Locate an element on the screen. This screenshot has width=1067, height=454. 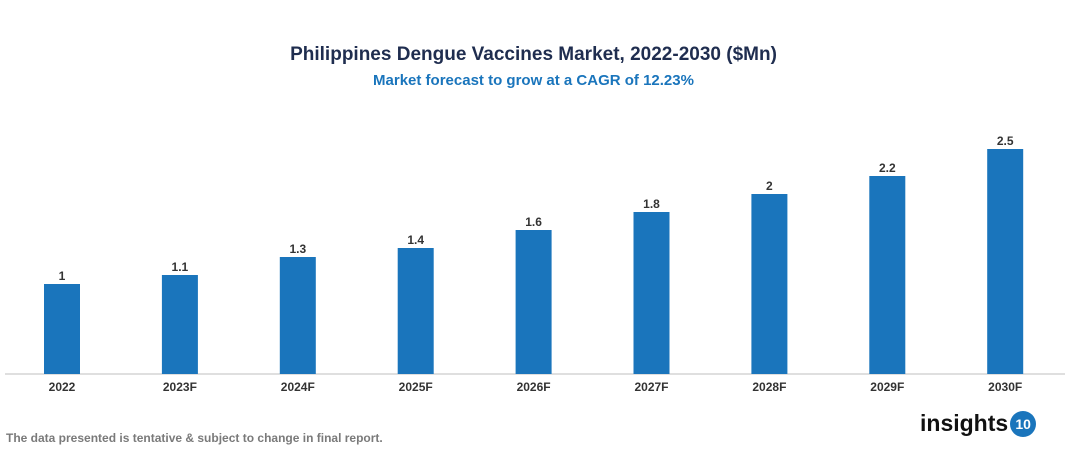
data-label: 1.3 is located at coordinates (297, 249).